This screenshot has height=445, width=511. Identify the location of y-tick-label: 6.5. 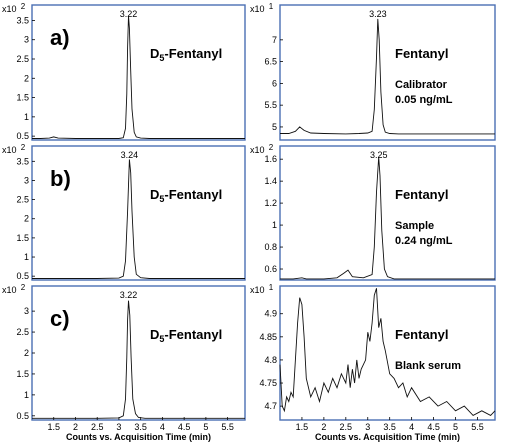
(270, 62).